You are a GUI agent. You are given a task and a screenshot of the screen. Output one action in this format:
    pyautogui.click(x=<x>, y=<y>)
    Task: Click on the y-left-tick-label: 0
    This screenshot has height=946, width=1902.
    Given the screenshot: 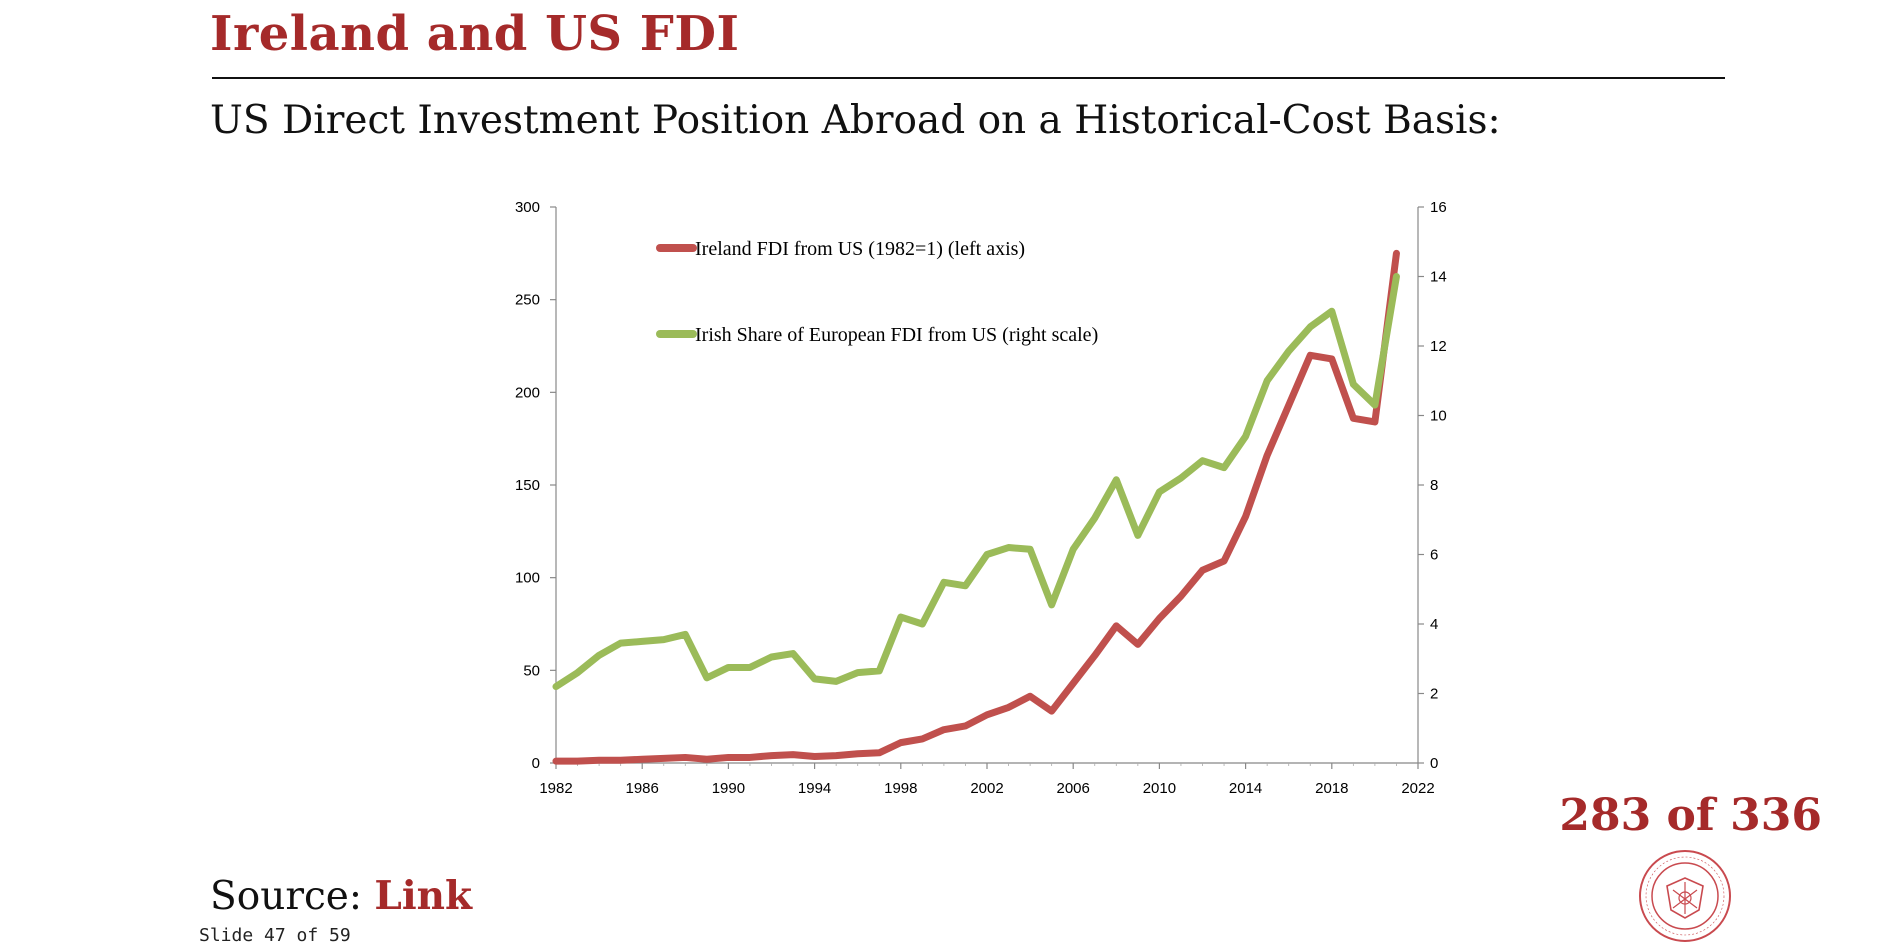 What is the action you would take?
    pyautogui.click(x=536, y=763)
    